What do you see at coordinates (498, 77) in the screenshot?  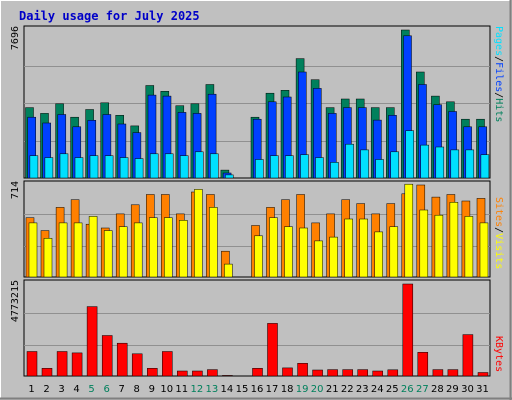 I see `legend-entry: Files` at bounding box center [498, 77].